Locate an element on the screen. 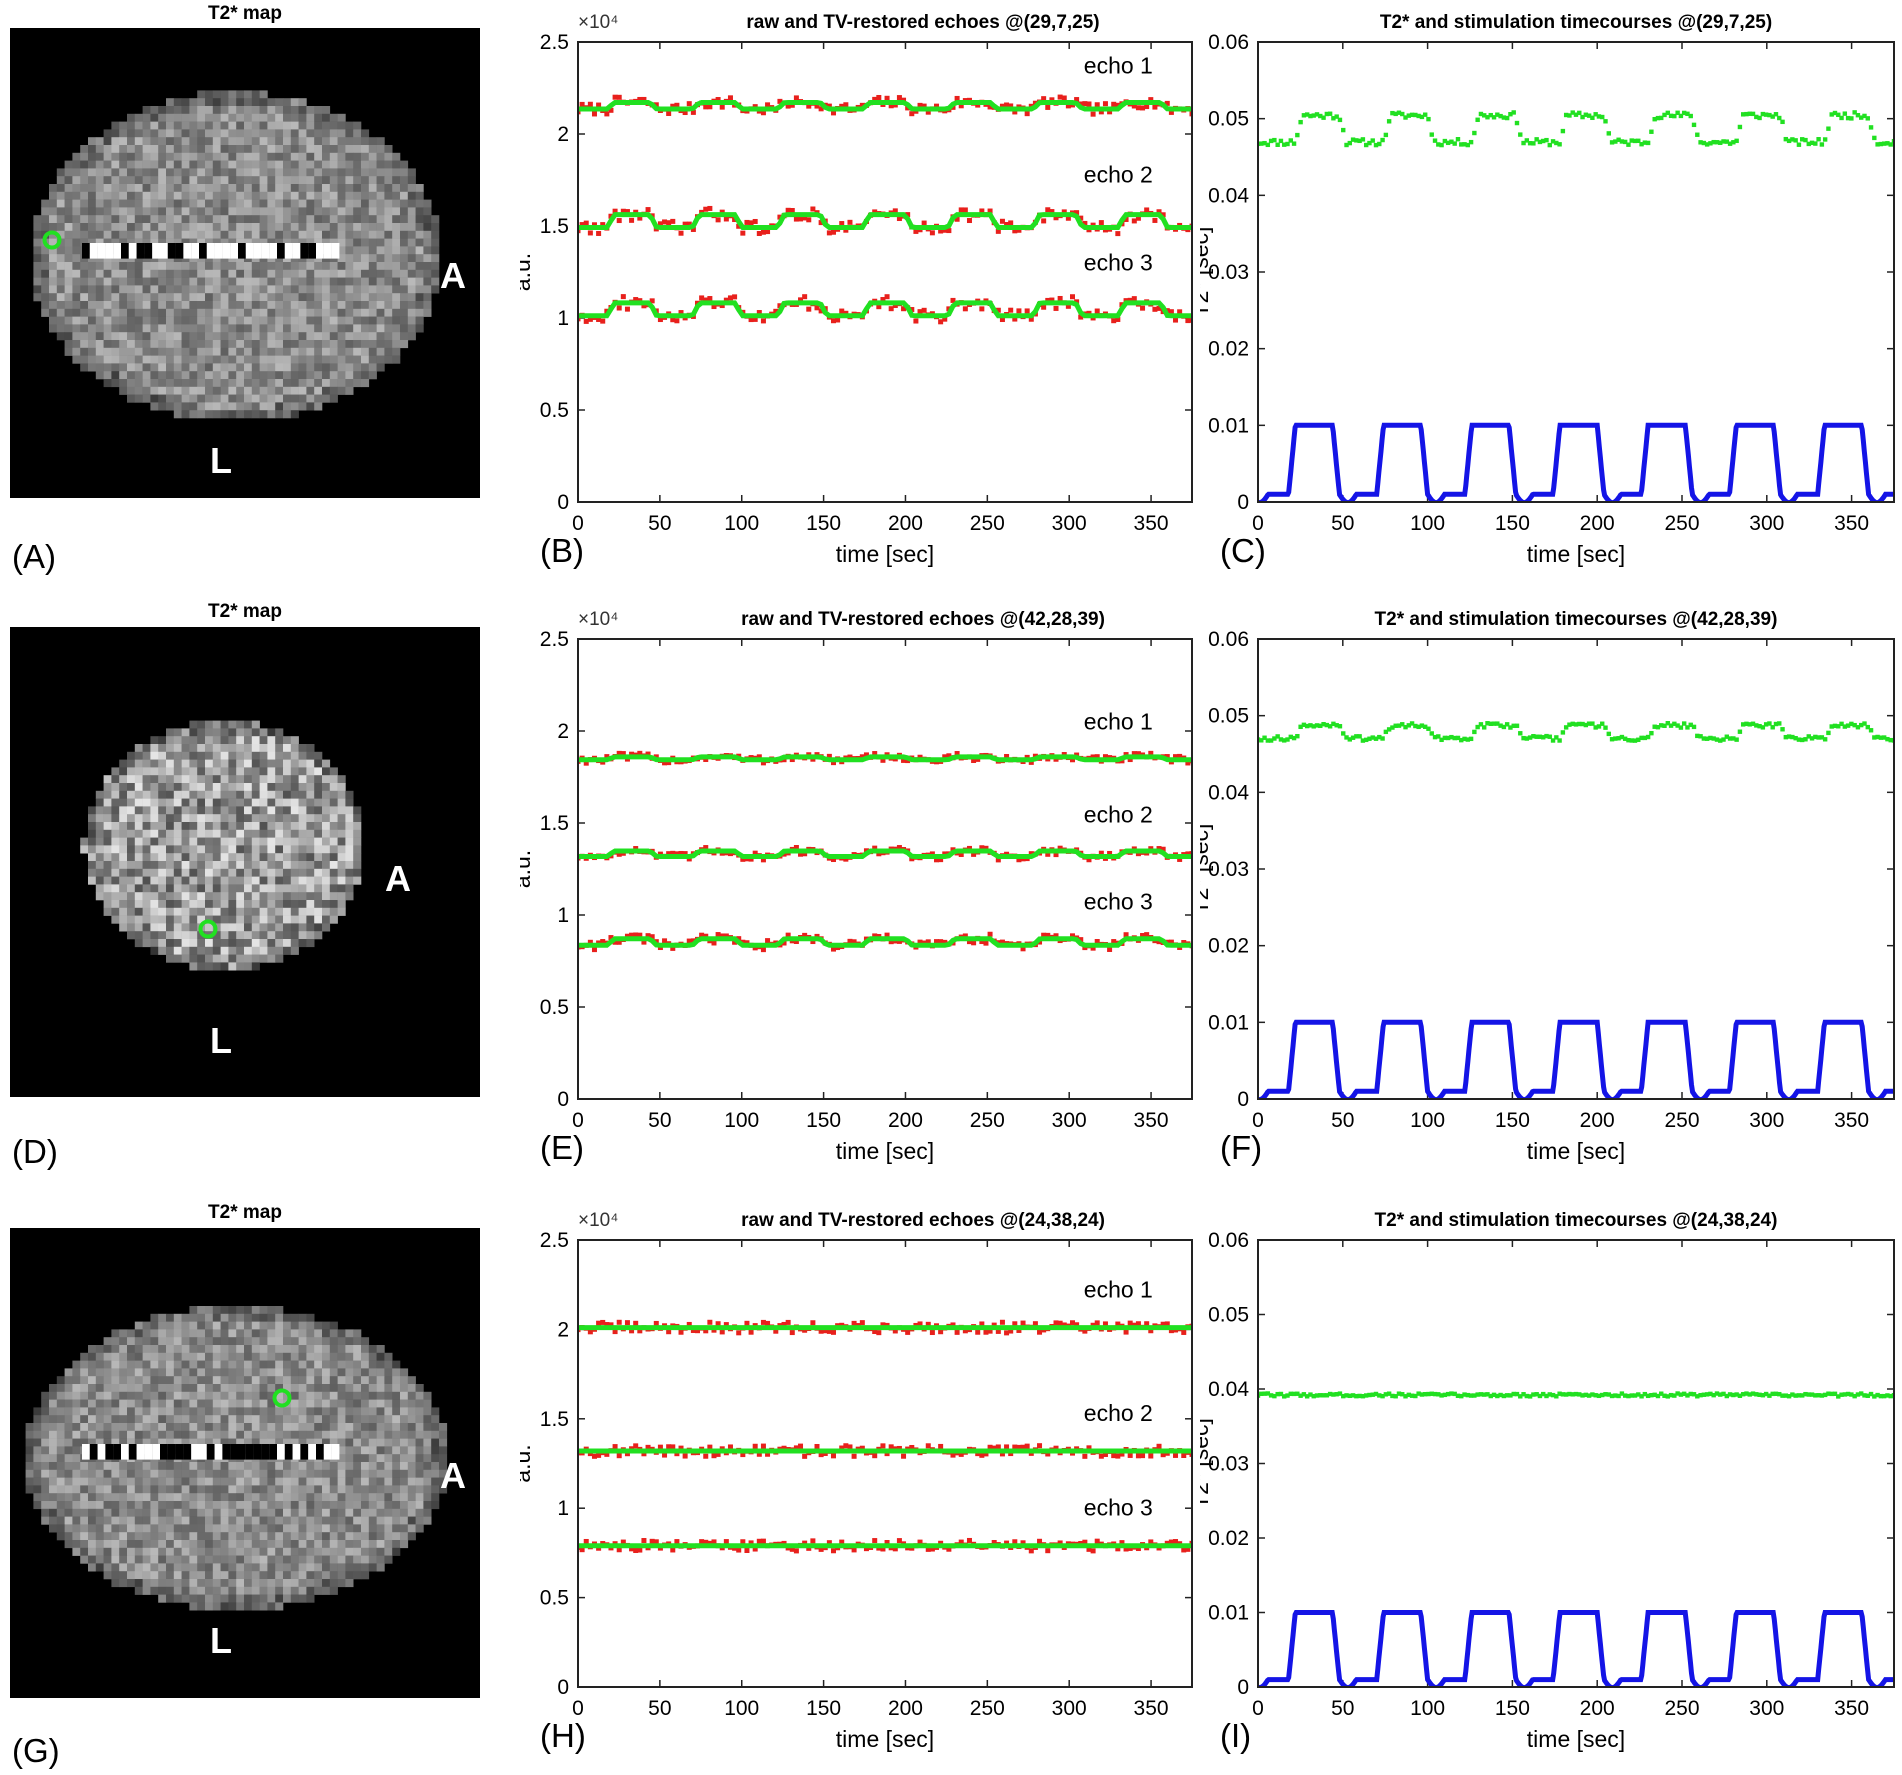 The image size is (1902, 1775). x-tick-label: 250 is located at coordinates (987, 523).